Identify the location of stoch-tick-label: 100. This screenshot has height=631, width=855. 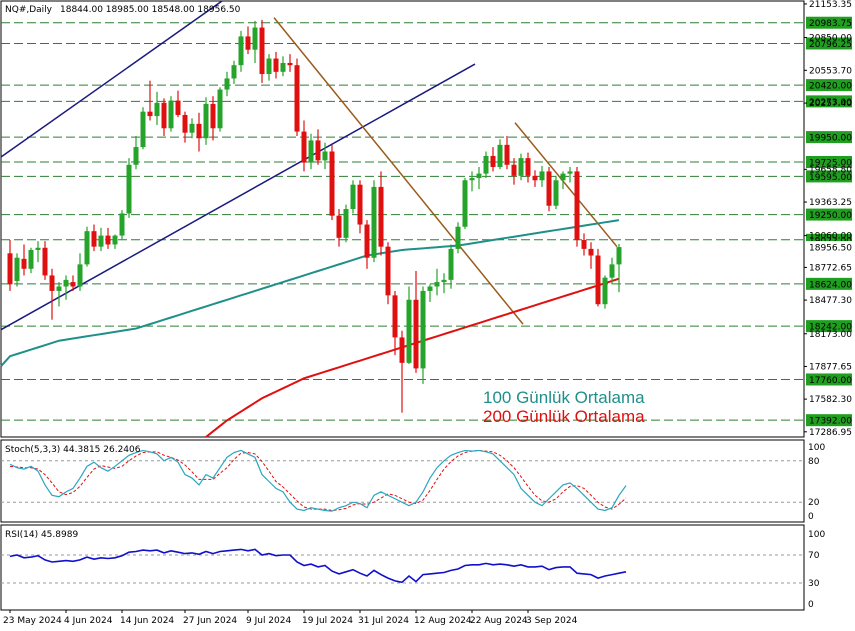
(816, 448).